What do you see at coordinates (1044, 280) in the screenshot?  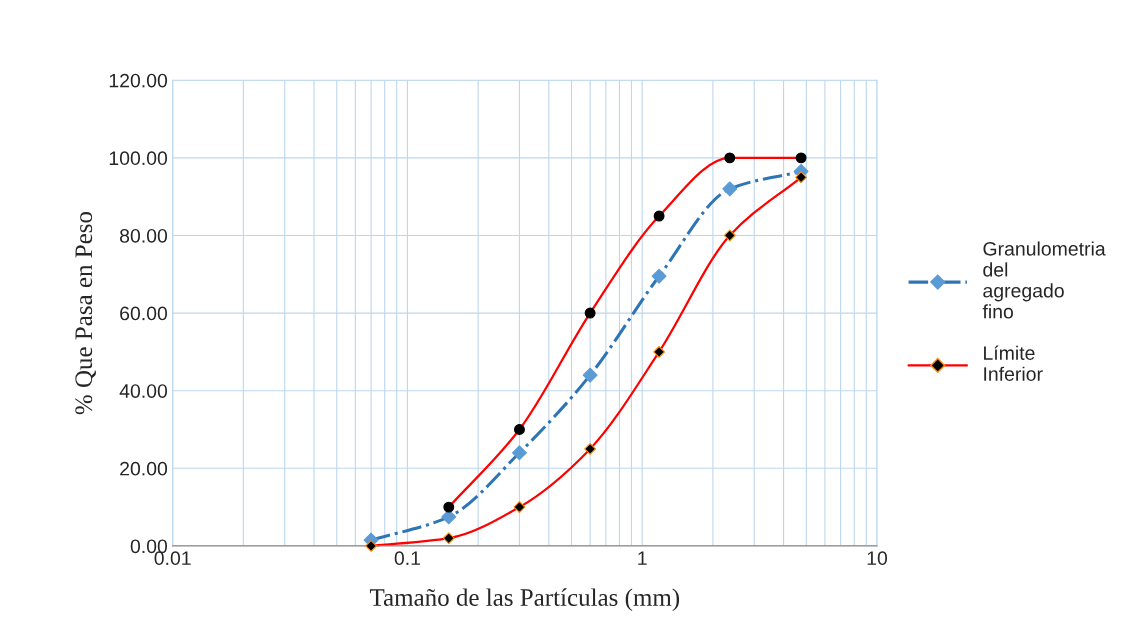 I see `legend-label: Granulometria del agregado fino` at bounding box center [1044, 280].